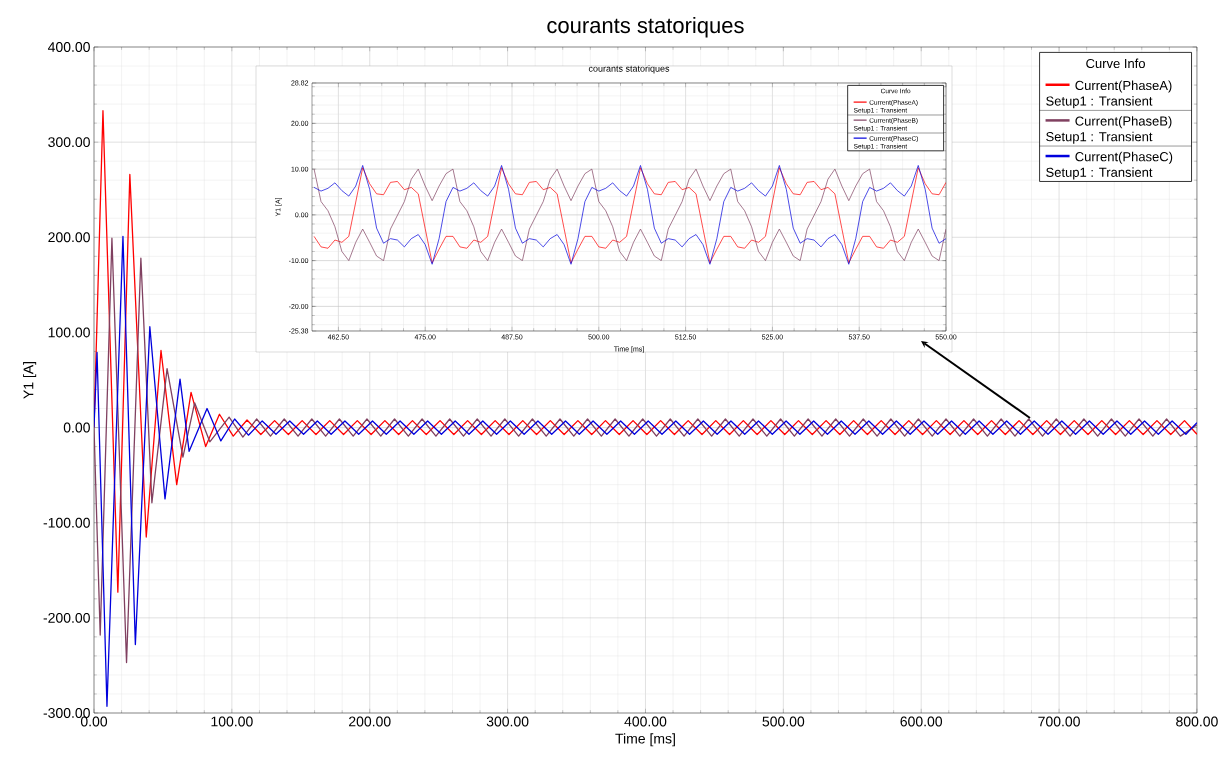 The height and width of the screenshot is (769, 1228). Describe the element at coordinates (370, 721) in the screenshot. I see `x-tick-label: 200.00` at that location.